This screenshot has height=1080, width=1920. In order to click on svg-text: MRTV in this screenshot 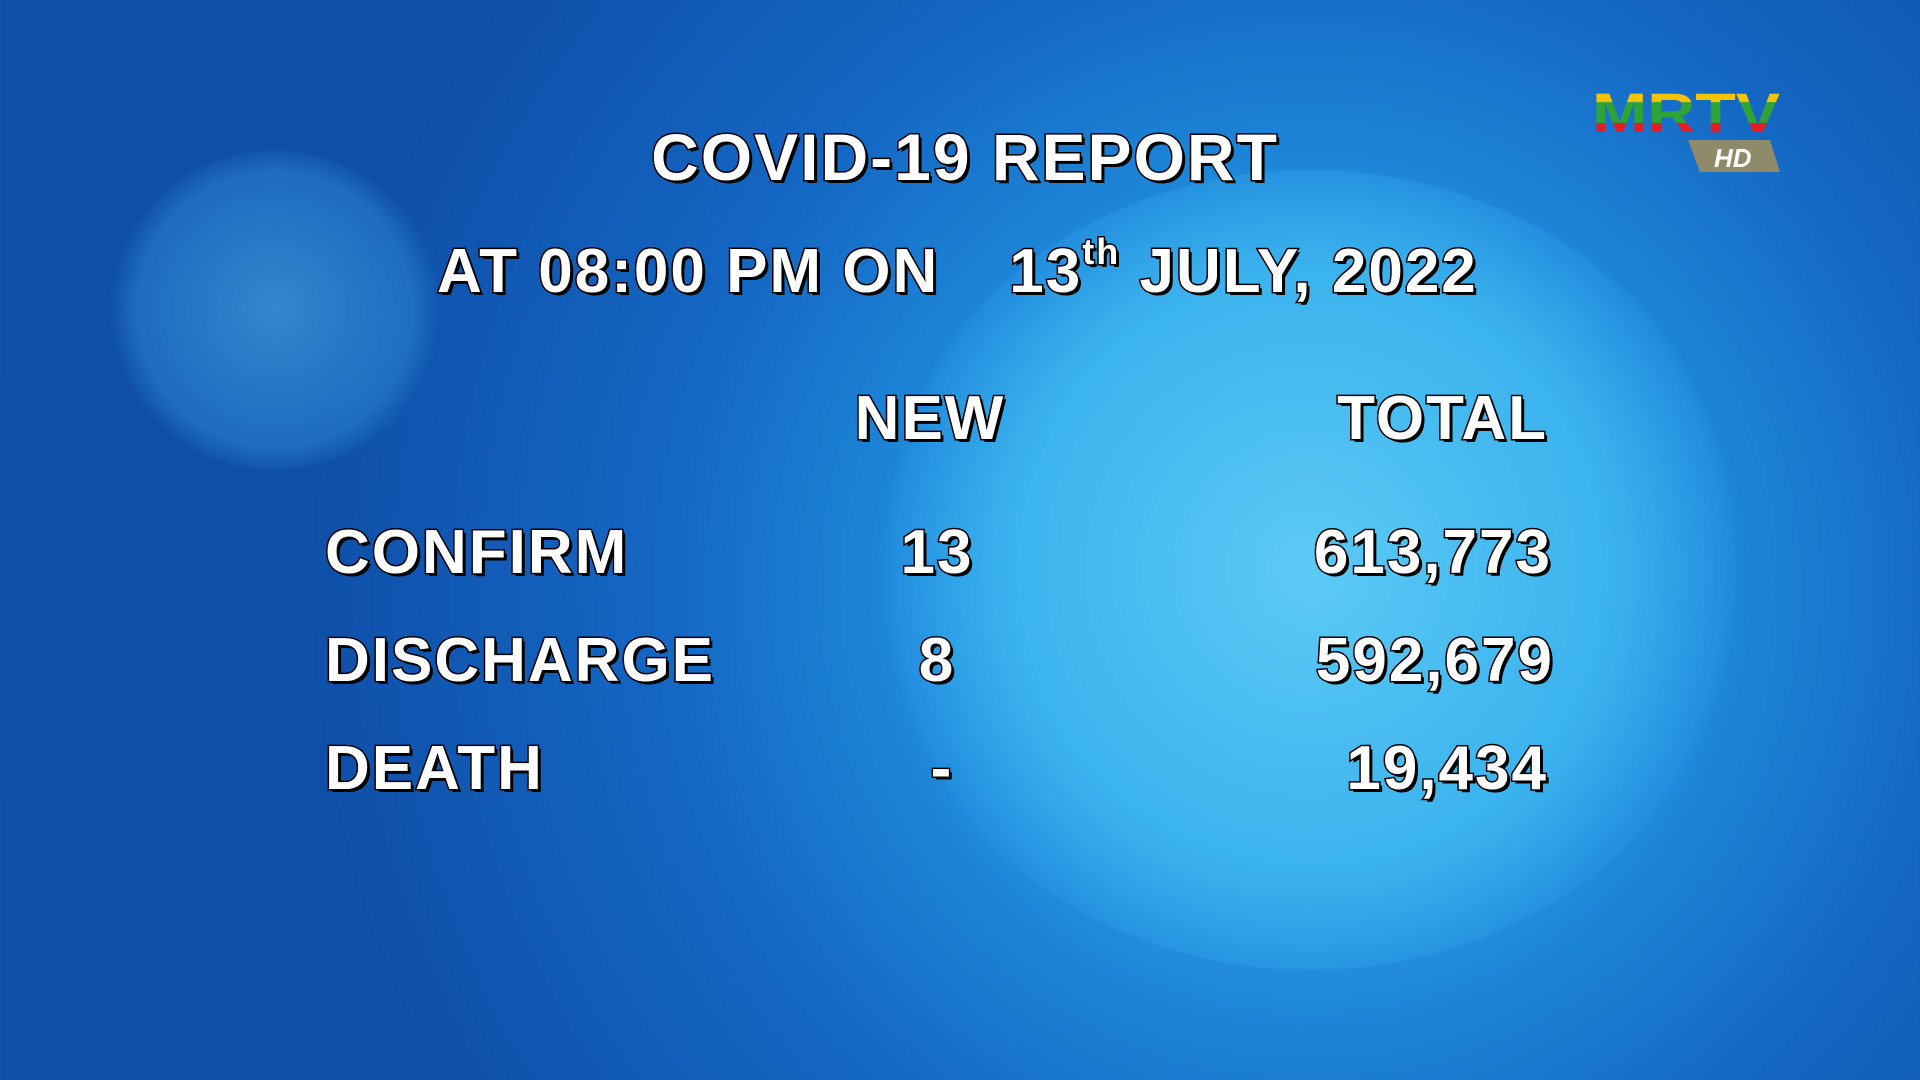, I will do `click(1686, 114)`.